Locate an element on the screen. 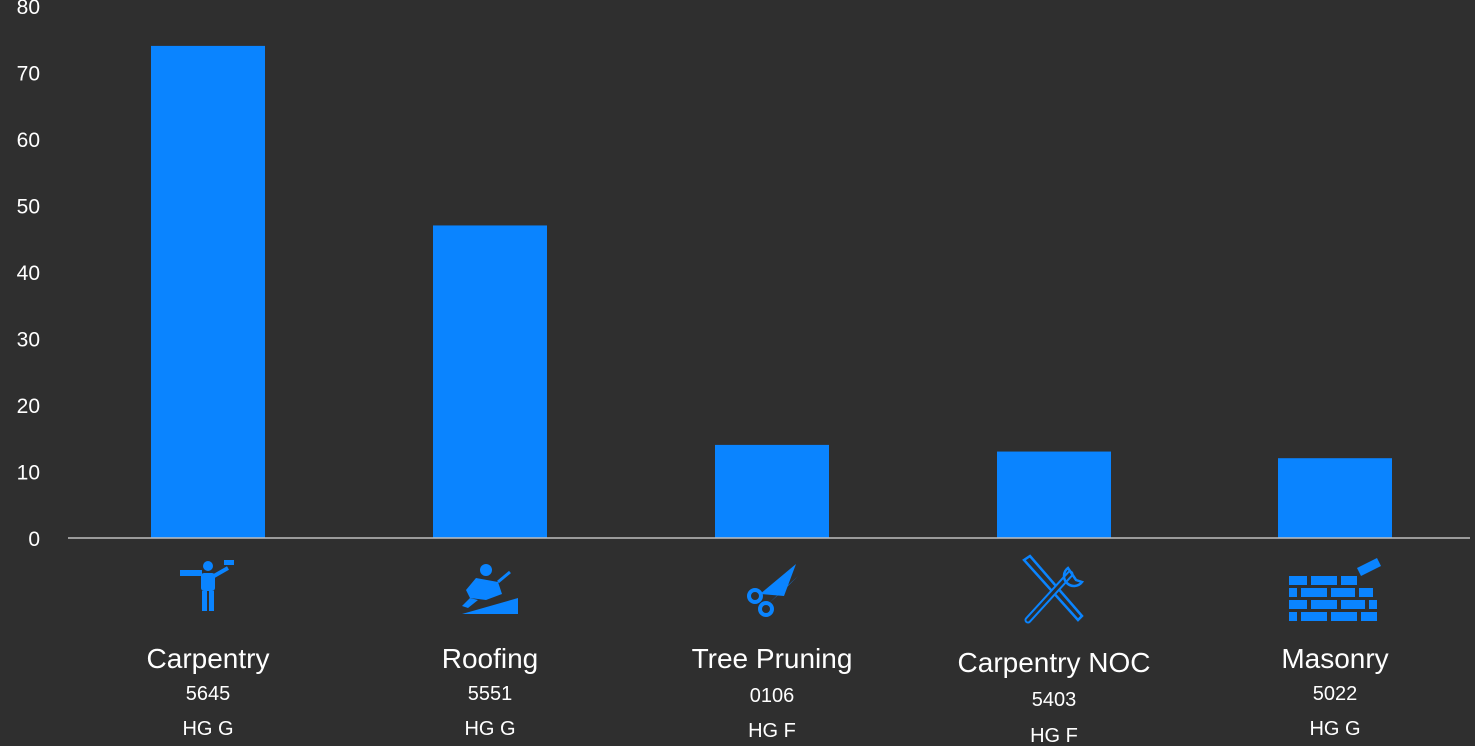 The image size is (1475, 746). bar-carpentry-noc is located at coordinates (1054, 494).